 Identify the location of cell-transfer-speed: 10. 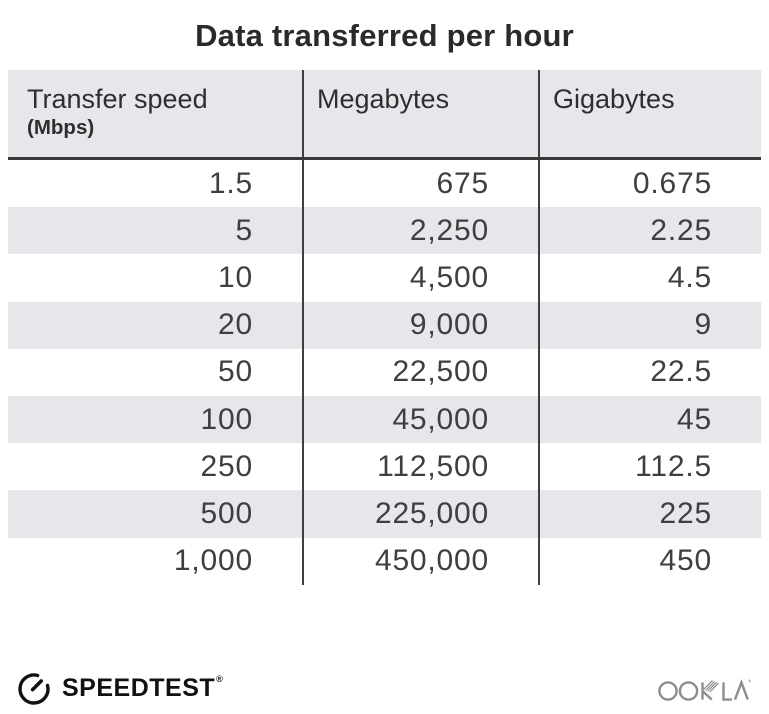
(235, 277).